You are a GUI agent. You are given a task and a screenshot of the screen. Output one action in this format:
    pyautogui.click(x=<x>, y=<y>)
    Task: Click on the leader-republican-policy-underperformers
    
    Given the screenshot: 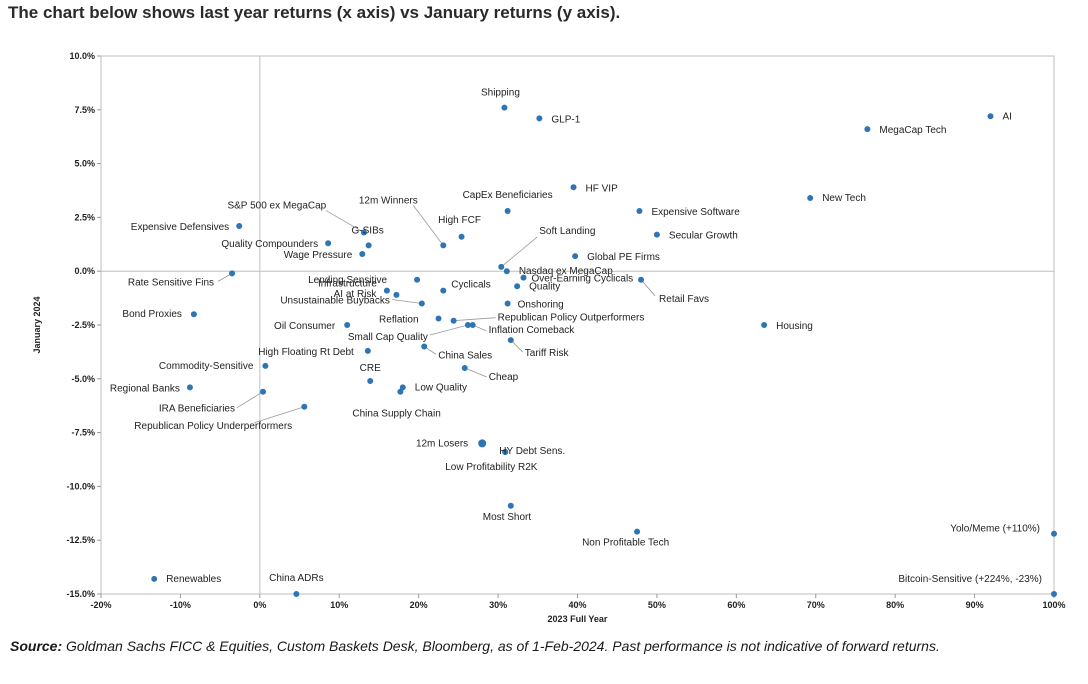 What is the action you would take?
    pyautogui.click(x=279, y=415)
    